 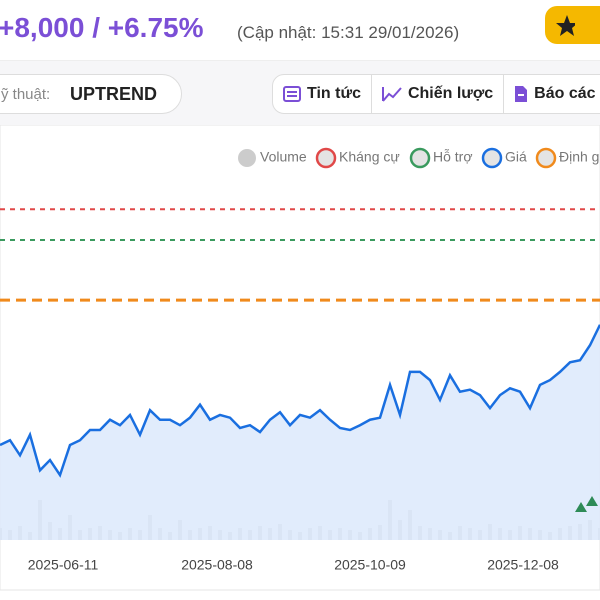 I want to click on favorite-button, so click(x=572, y=25).